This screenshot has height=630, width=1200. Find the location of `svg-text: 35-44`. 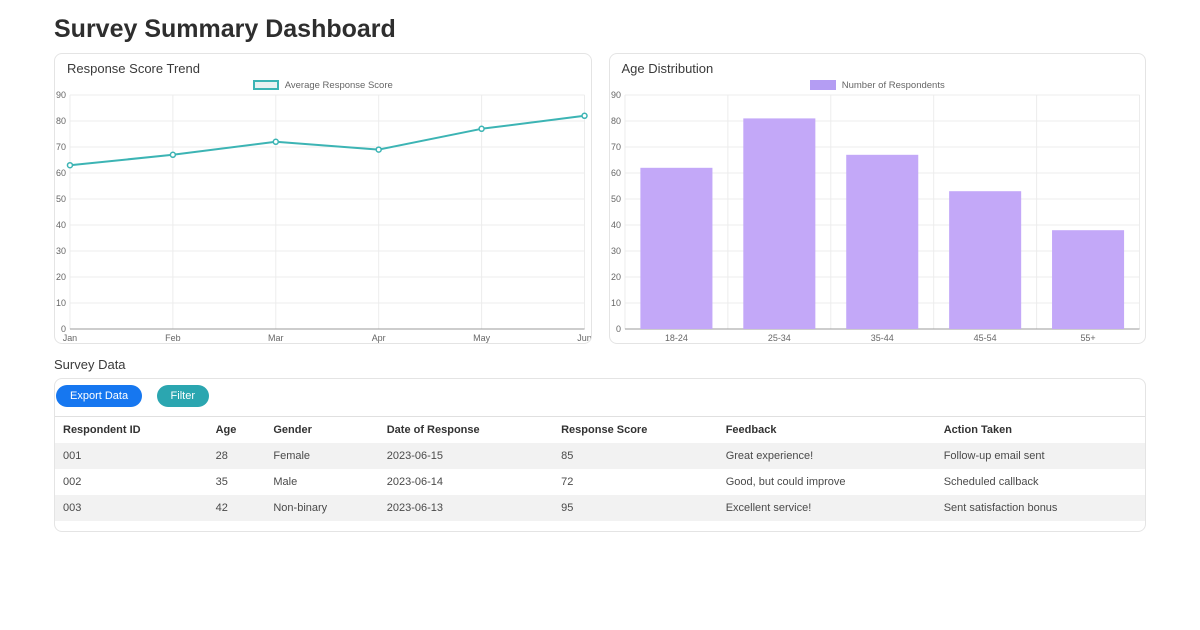

svg-text: 35-44 is located at coordinates (881, 338).